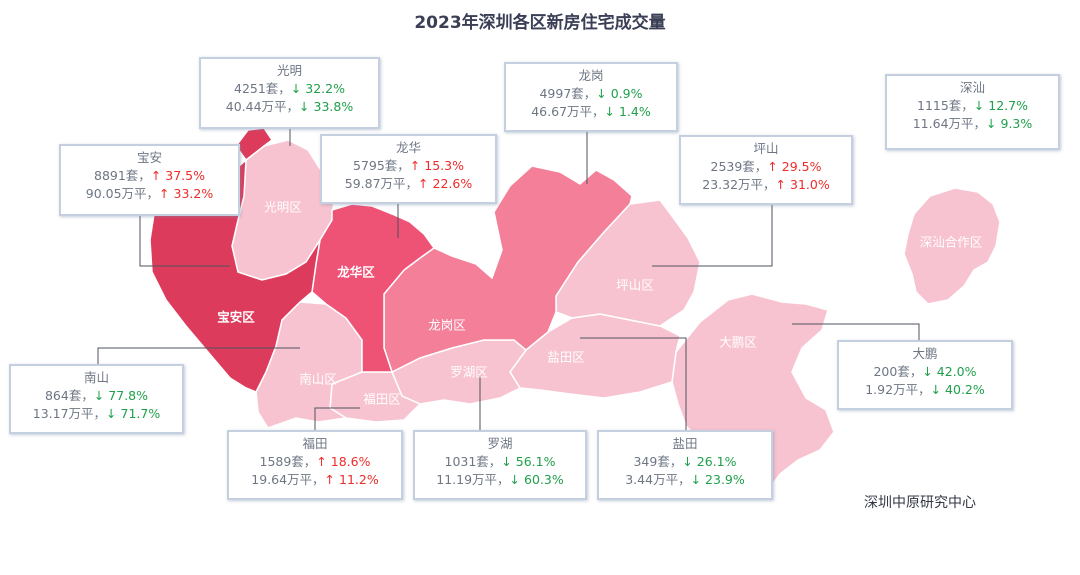  What do you see at coordinates (351, 479) in the screenshot?
I see `area-change: ↑ 11.2%` at bounding box center [351, 479].